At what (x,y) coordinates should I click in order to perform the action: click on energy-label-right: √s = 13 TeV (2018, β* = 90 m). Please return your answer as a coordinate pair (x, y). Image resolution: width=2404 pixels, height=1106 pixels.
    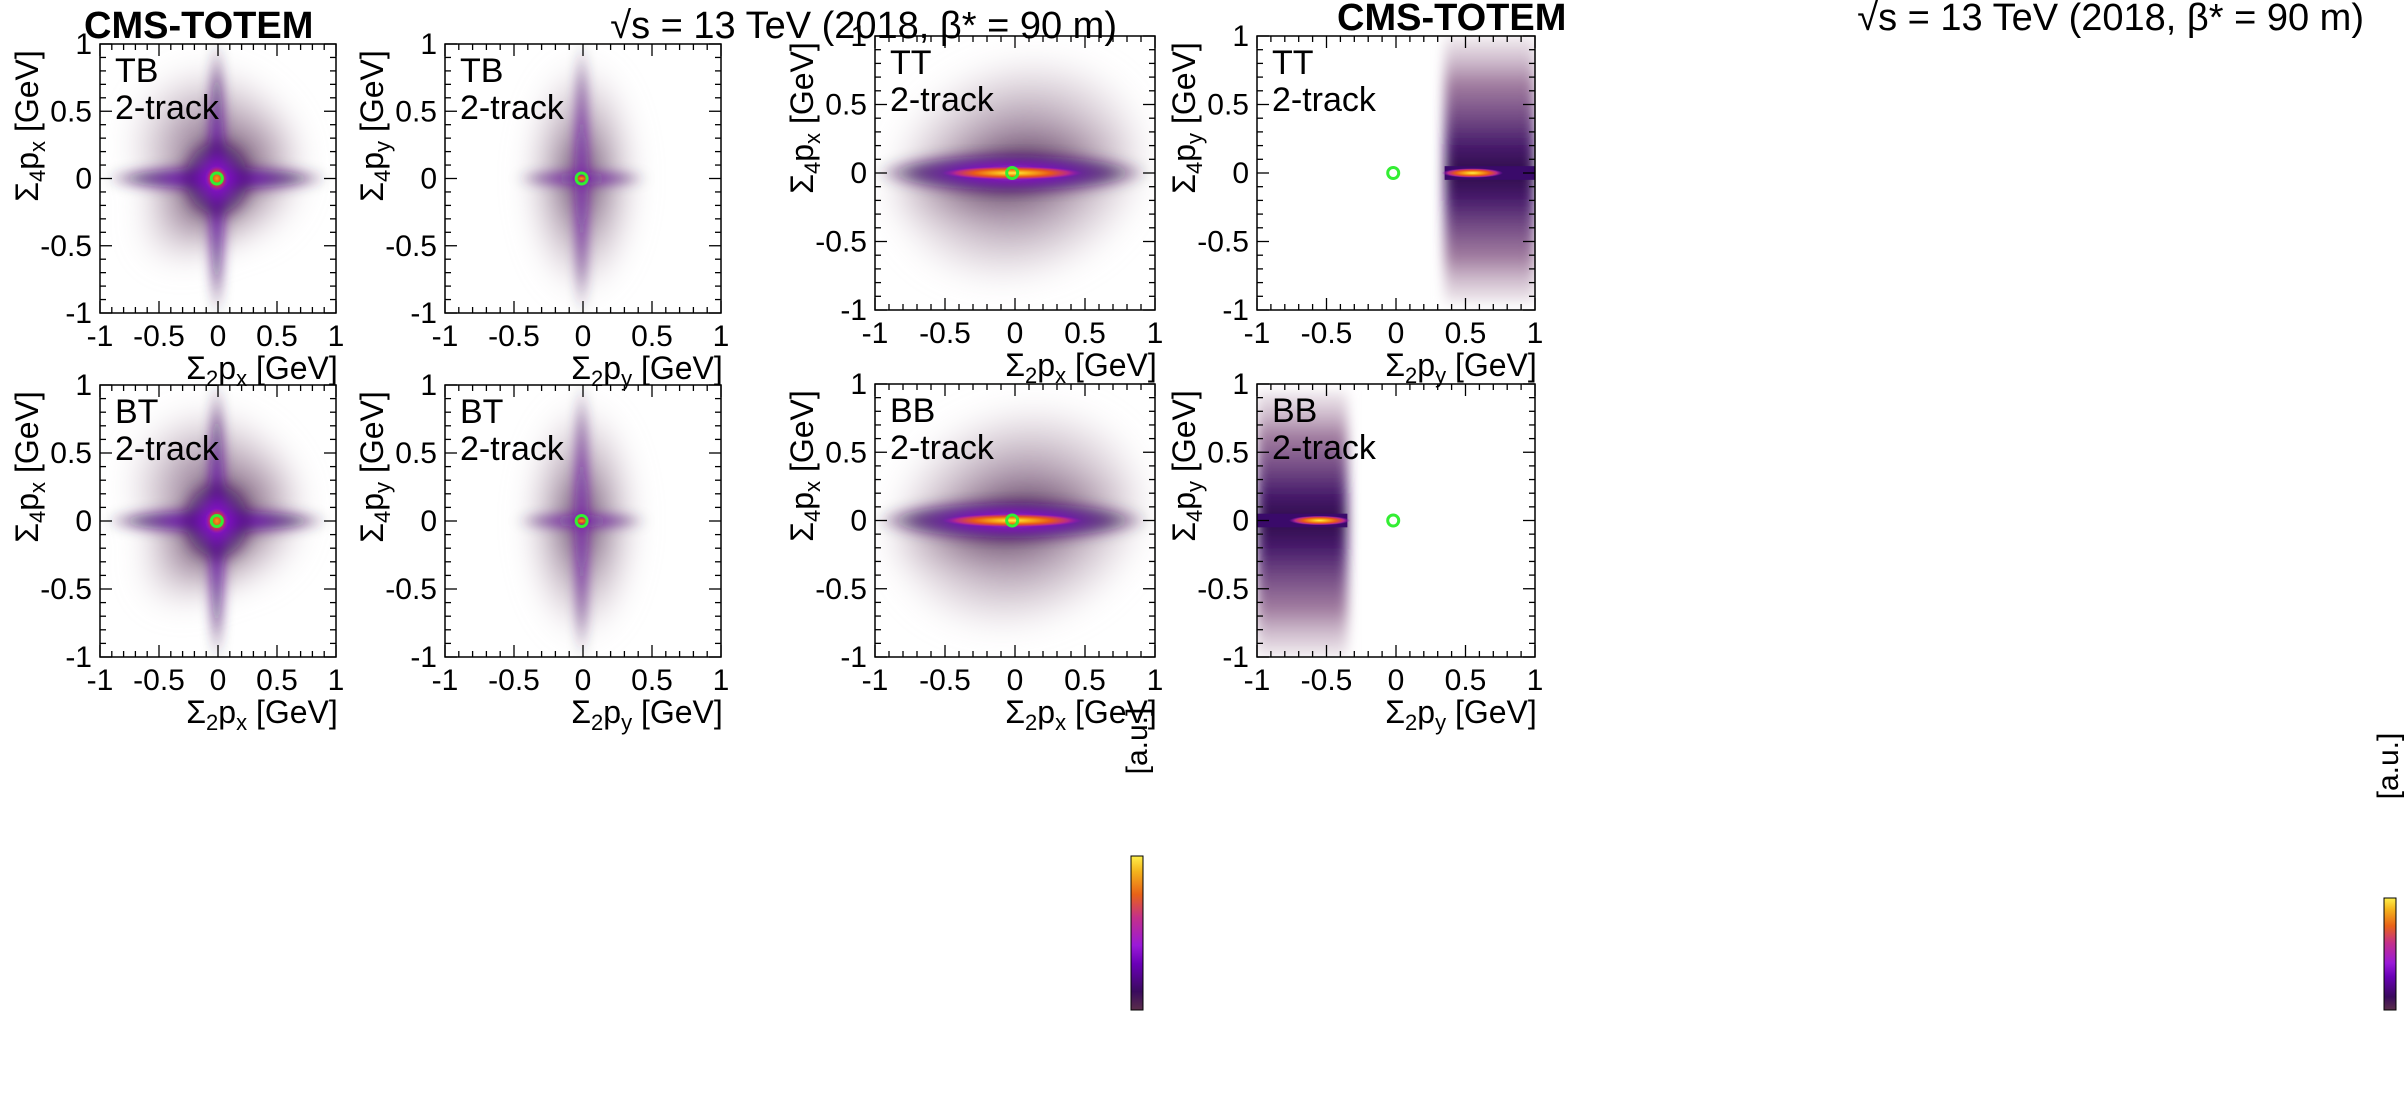
    Looking at the image, I should click on (2110, 19).